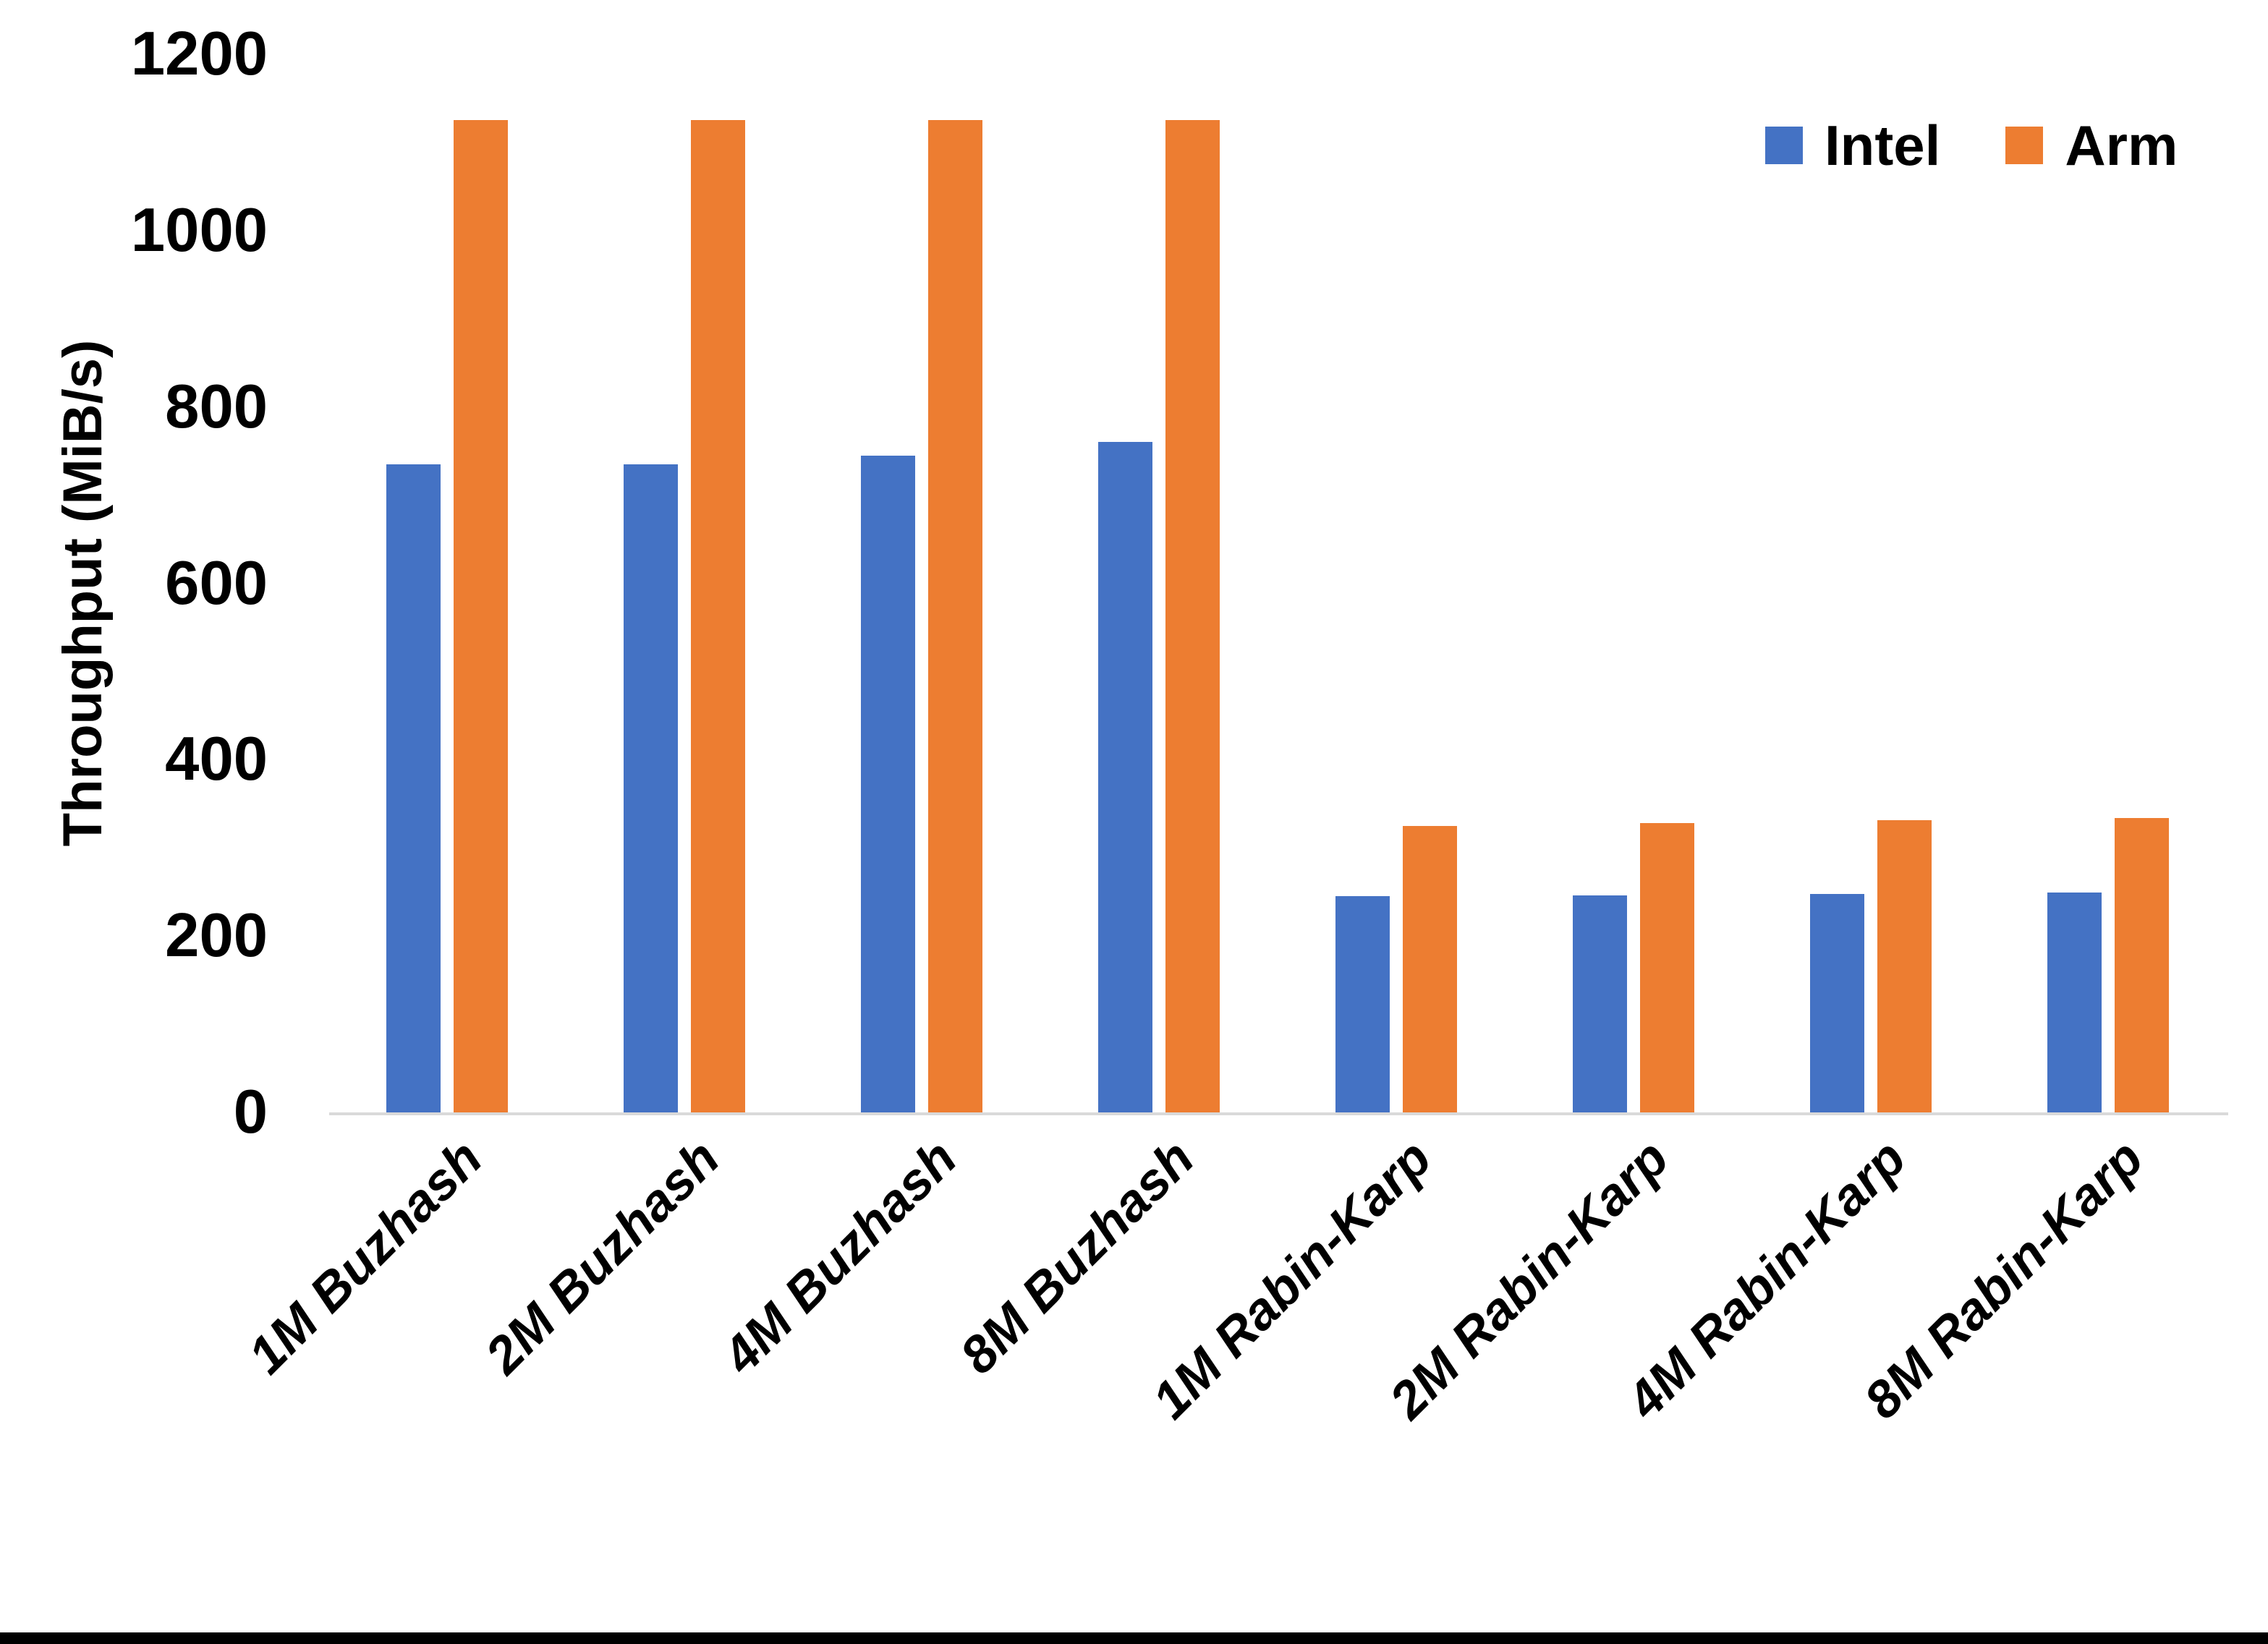  I want to click on legend-item-arm: Arm, so click(2091, 145).